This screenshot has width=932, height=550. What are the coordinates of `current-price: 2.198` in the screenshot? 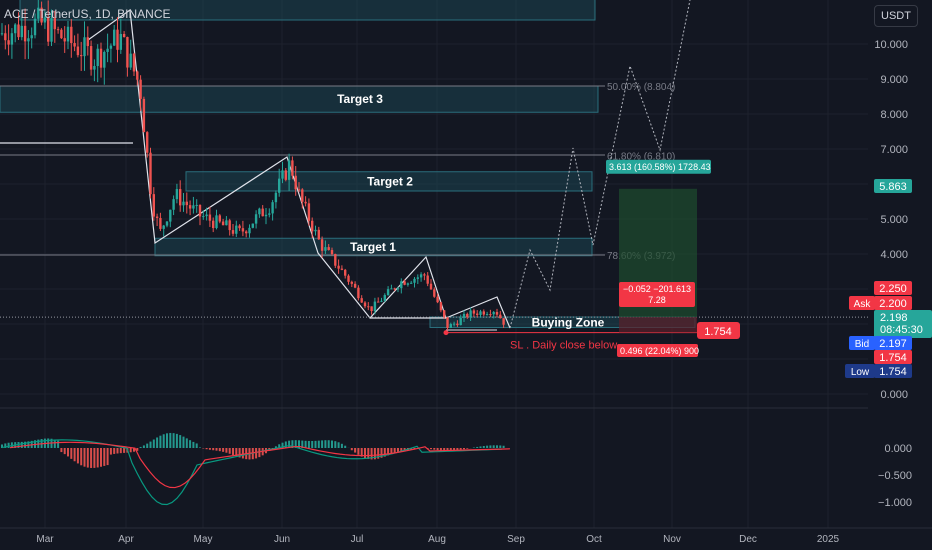 It's located at (894, 318).